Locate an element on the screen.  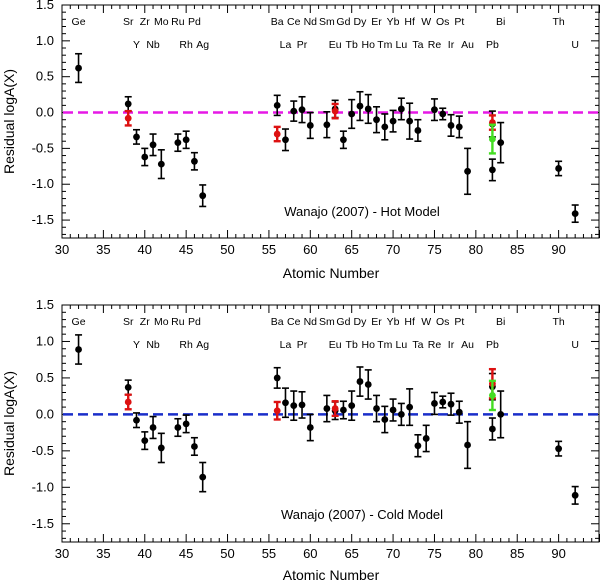
model-title: Wanajo (2007) - Hot Model is located at coordinates (362, 211).